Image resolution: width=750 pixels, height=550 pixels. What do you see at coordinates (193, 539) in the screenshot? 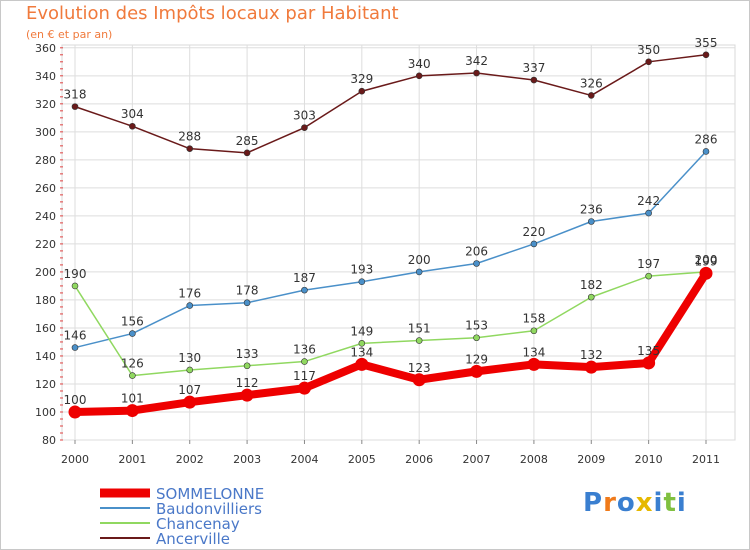
I see `legend-label: Ancerville` at bounding box center [193, 539].